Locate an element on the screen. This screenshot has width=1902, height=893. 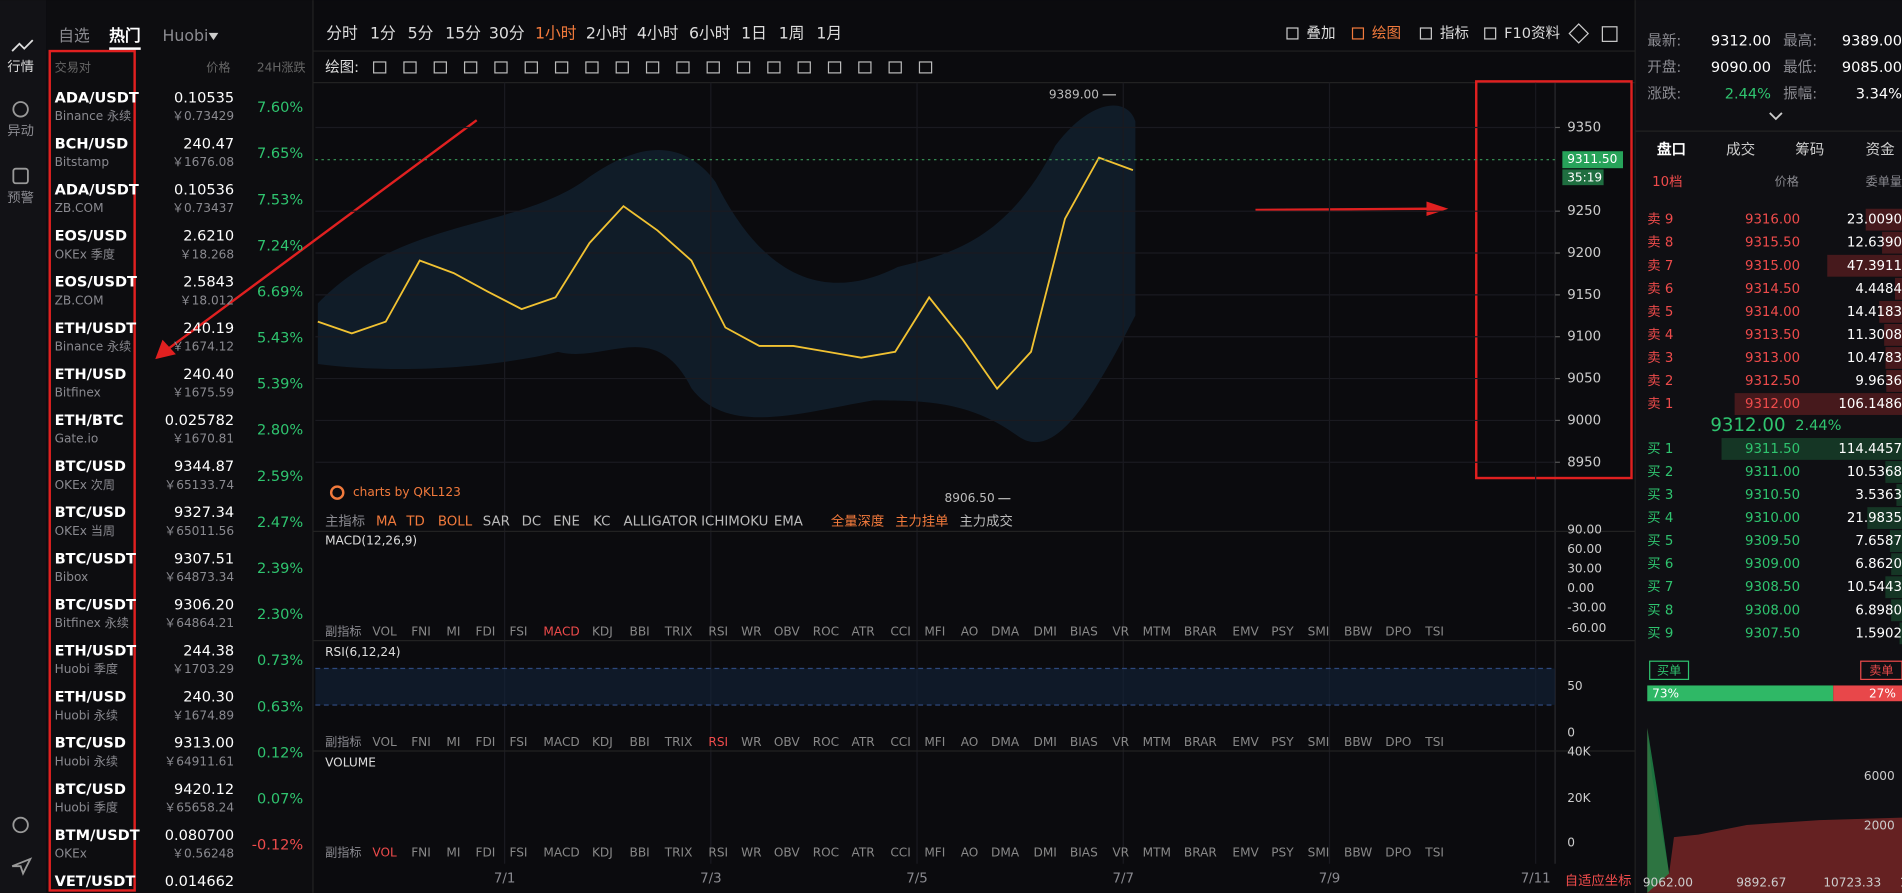
autoscale-button: 自适应坐标 is located at coordinates (1598, 881).